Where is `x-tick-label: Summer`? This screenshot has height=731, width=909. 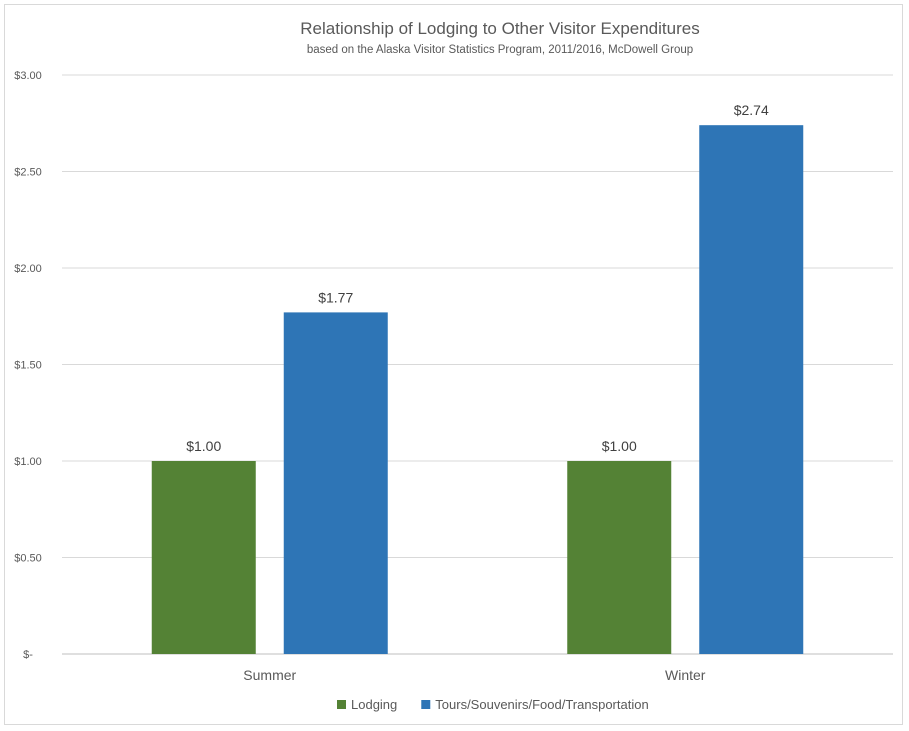 x-tick-label: Summer is located at coordinates (269, 675).